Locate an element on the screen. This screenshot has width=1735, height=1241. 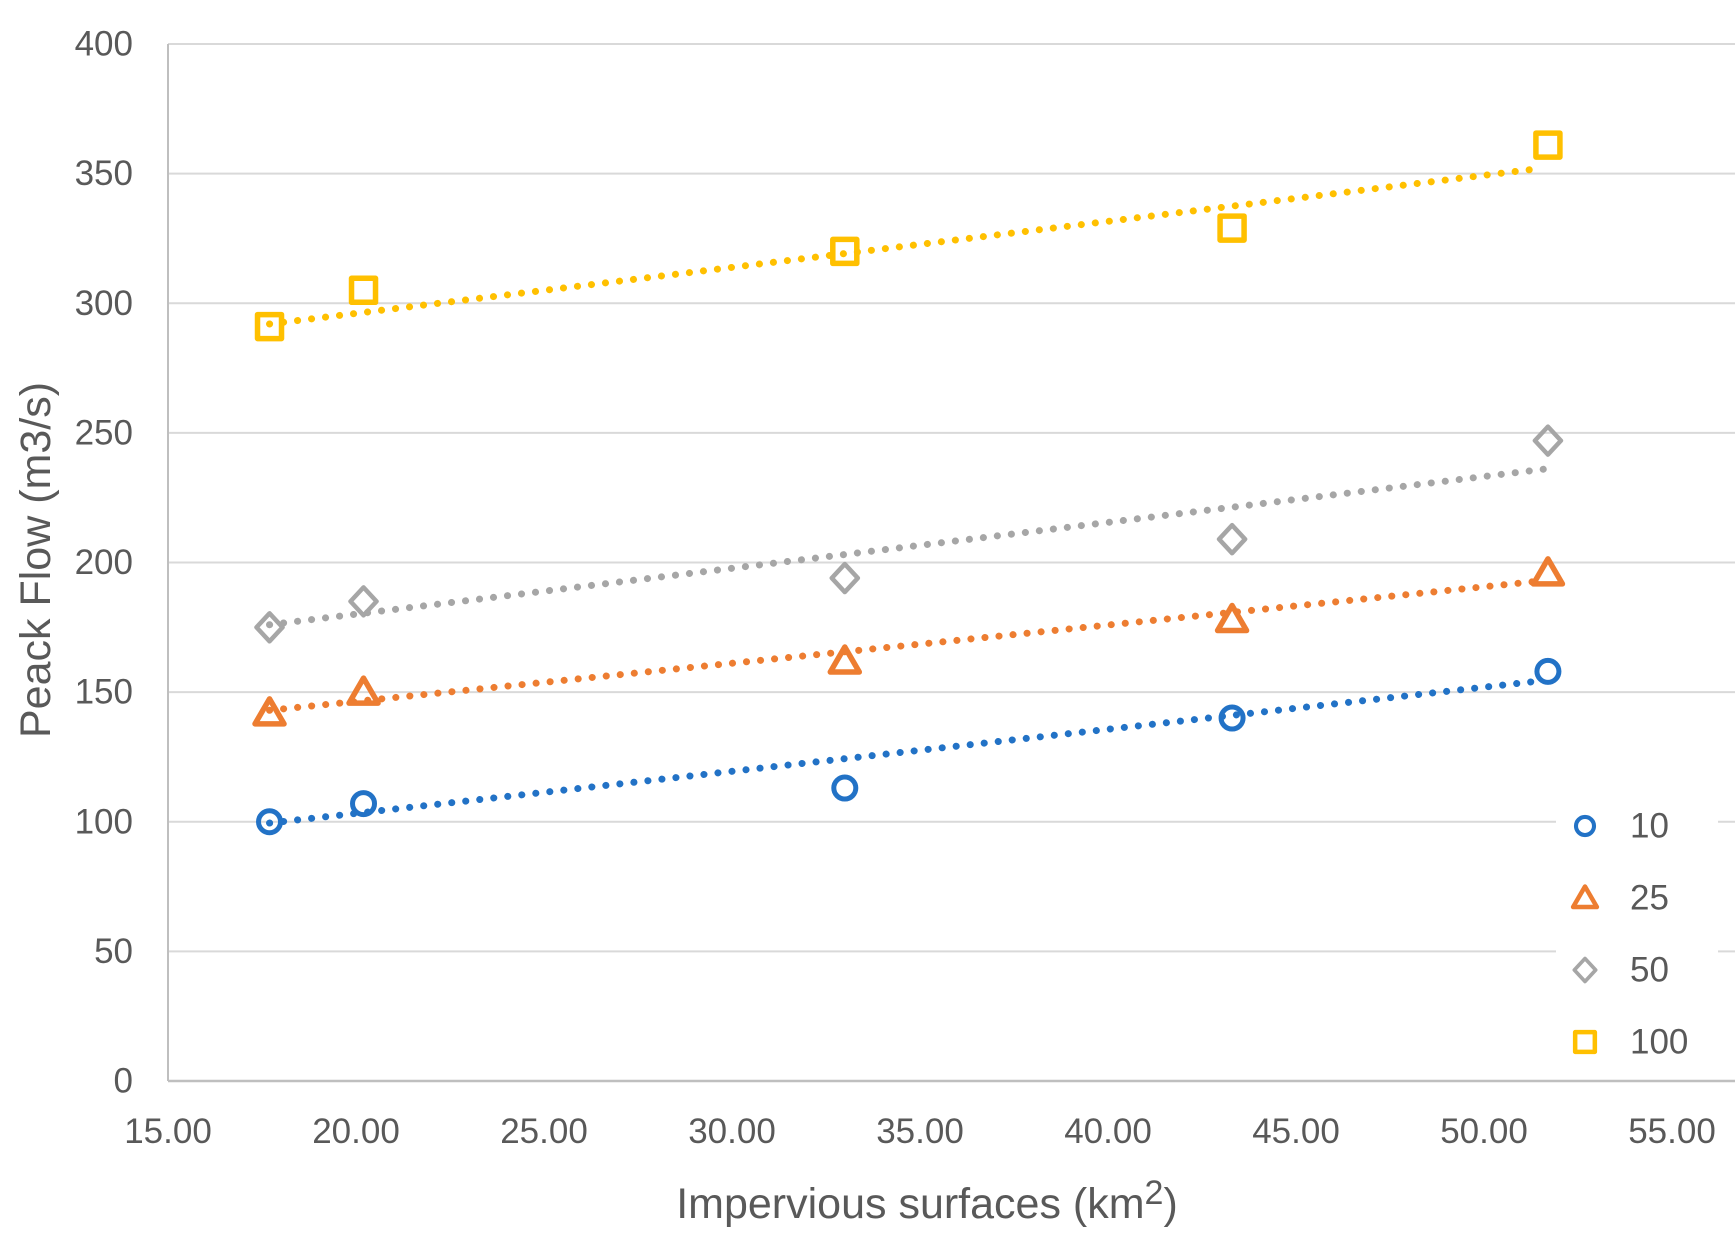
y-tick-label: 50 is located at coordinates (113, 951).